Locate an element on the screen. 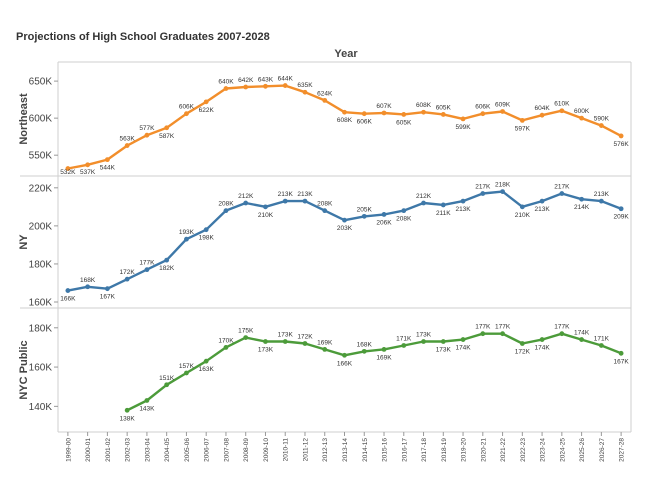 This screenshot has height=496, width=645. x-tick-label: 2016-17 is located at coordinates (404, 450).